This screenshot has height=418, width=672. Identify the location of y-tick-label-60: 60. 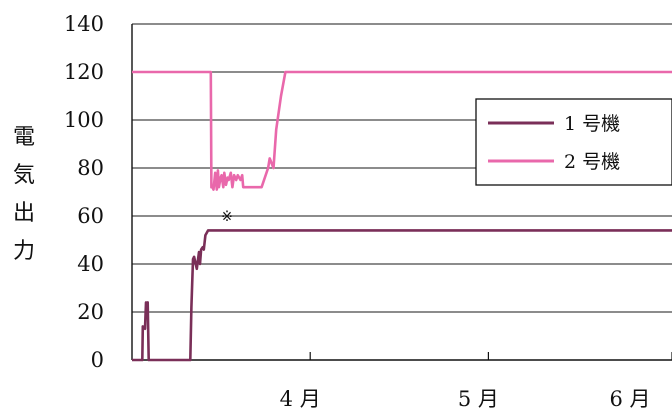
(90, 216).